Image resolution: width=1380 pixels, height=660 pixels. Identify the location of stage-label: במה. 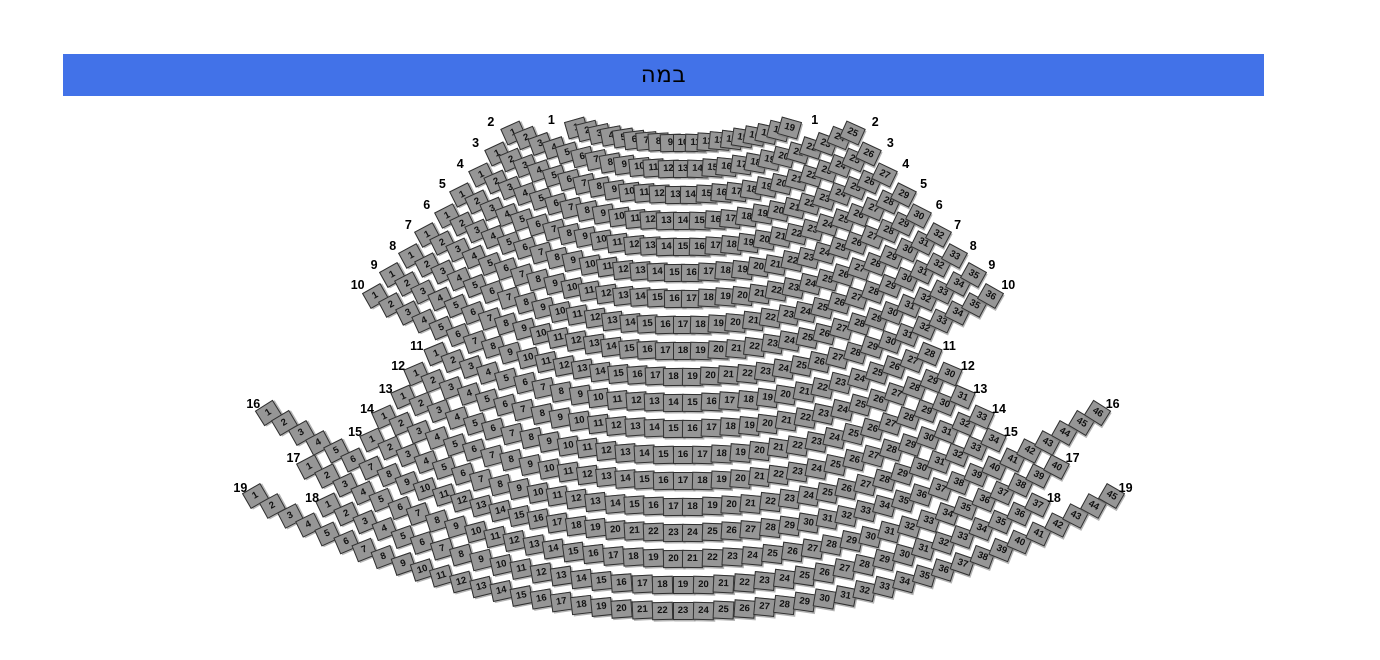
(663, 74).